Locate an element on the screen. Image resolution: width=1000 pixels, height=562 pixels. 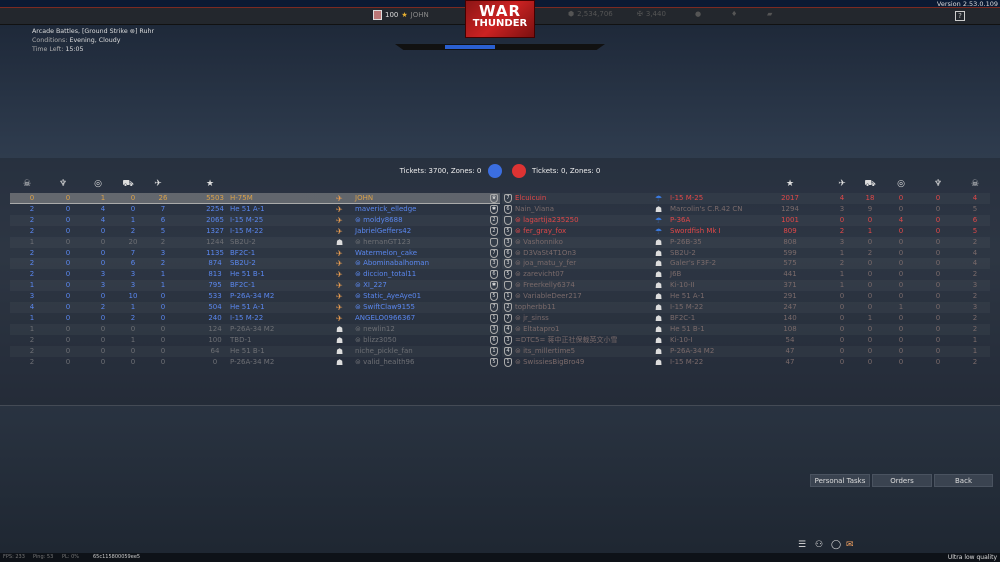
stat-score: 5503 is located at coordinates (215, 198).